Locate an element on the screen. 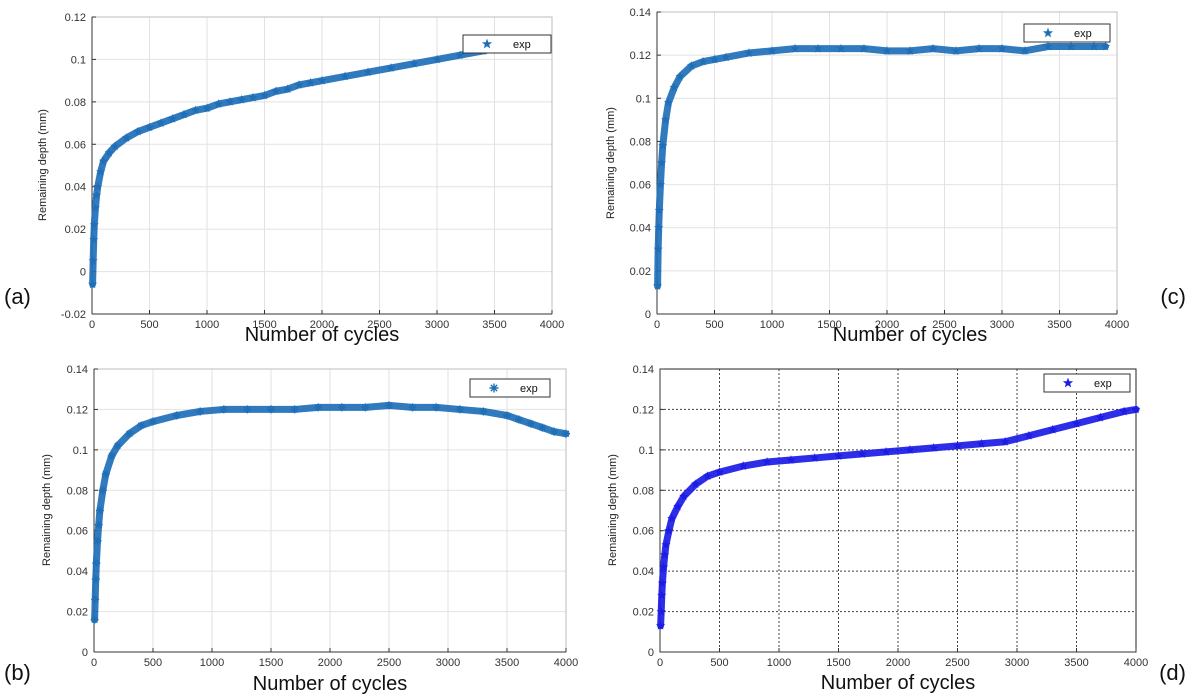  y-tick-label: 0.1 is located at coordinates (646, 451).